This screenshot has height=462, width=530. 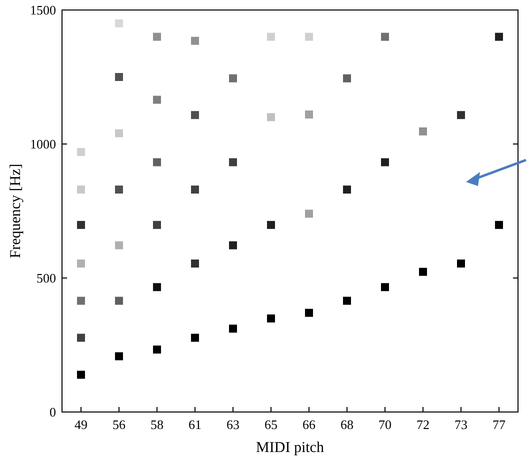 What do you see at coordinates (43, 10) in the screenshot?
I see `y-tick-label: 1500` at bounding box center [43, 10].